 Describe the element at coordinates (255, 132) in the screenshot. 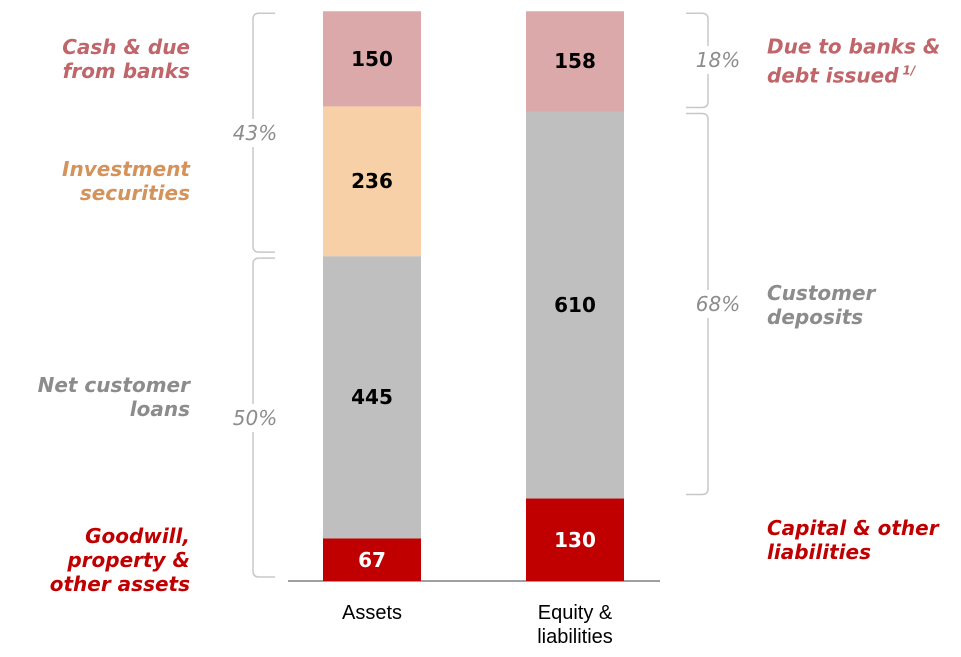

I see `share-label: 43%` at that location.